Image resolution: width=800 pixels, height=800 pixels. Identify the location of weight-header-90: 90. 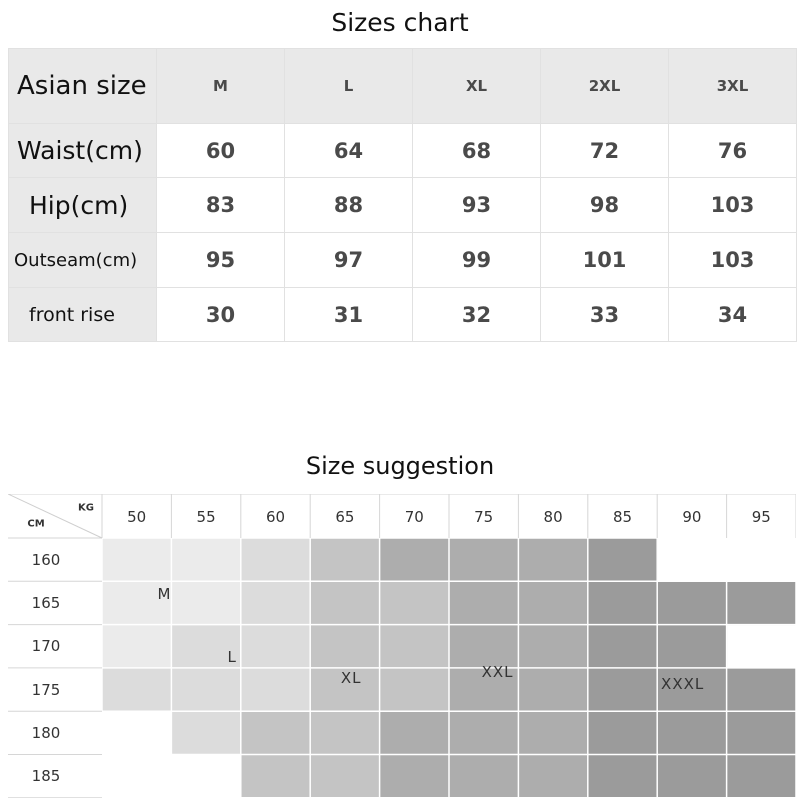
(692, 517).